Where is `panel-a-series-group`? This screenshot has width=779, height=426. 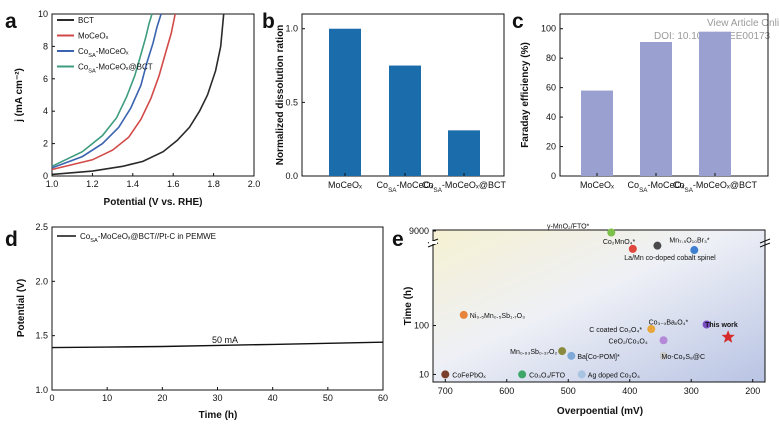
panel-a-series-group is located at coordinates (138, 94).